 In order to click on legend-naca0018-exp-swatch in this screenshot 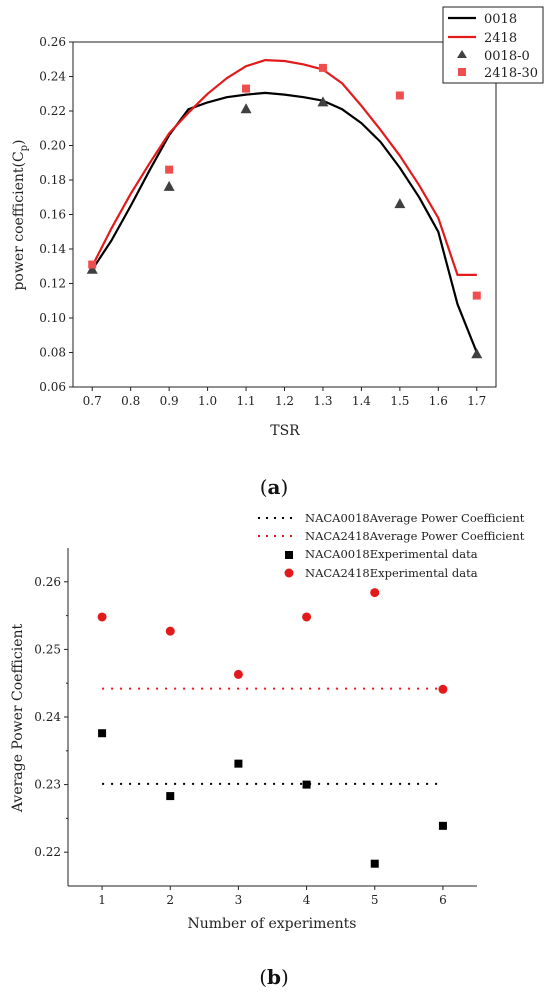, I will do `click(289, 555)`.